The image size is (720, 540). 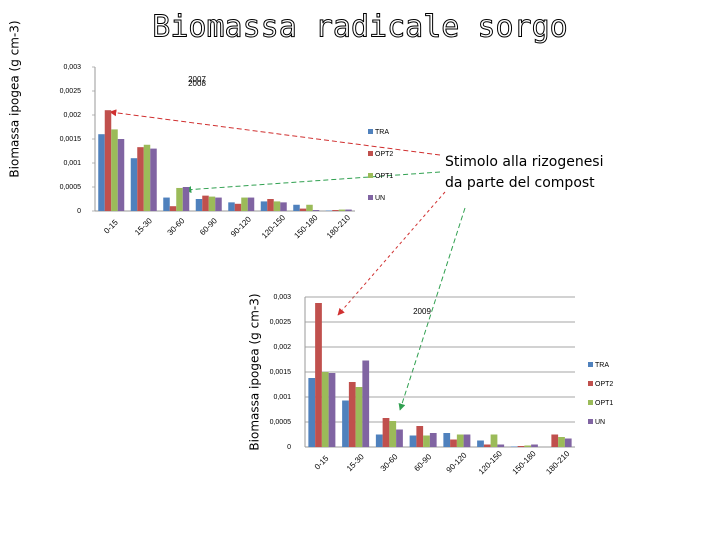 I want to click on y-axis-label: Biomassa ipogea (g cm-3), so click(x=255, y=371).